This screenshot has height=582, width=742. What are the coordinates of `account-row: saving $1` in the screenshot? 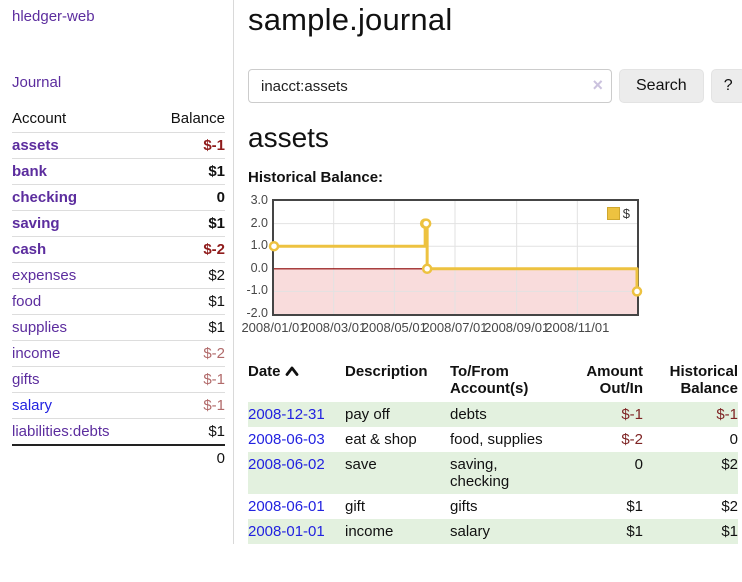 It's located at (118, 223).